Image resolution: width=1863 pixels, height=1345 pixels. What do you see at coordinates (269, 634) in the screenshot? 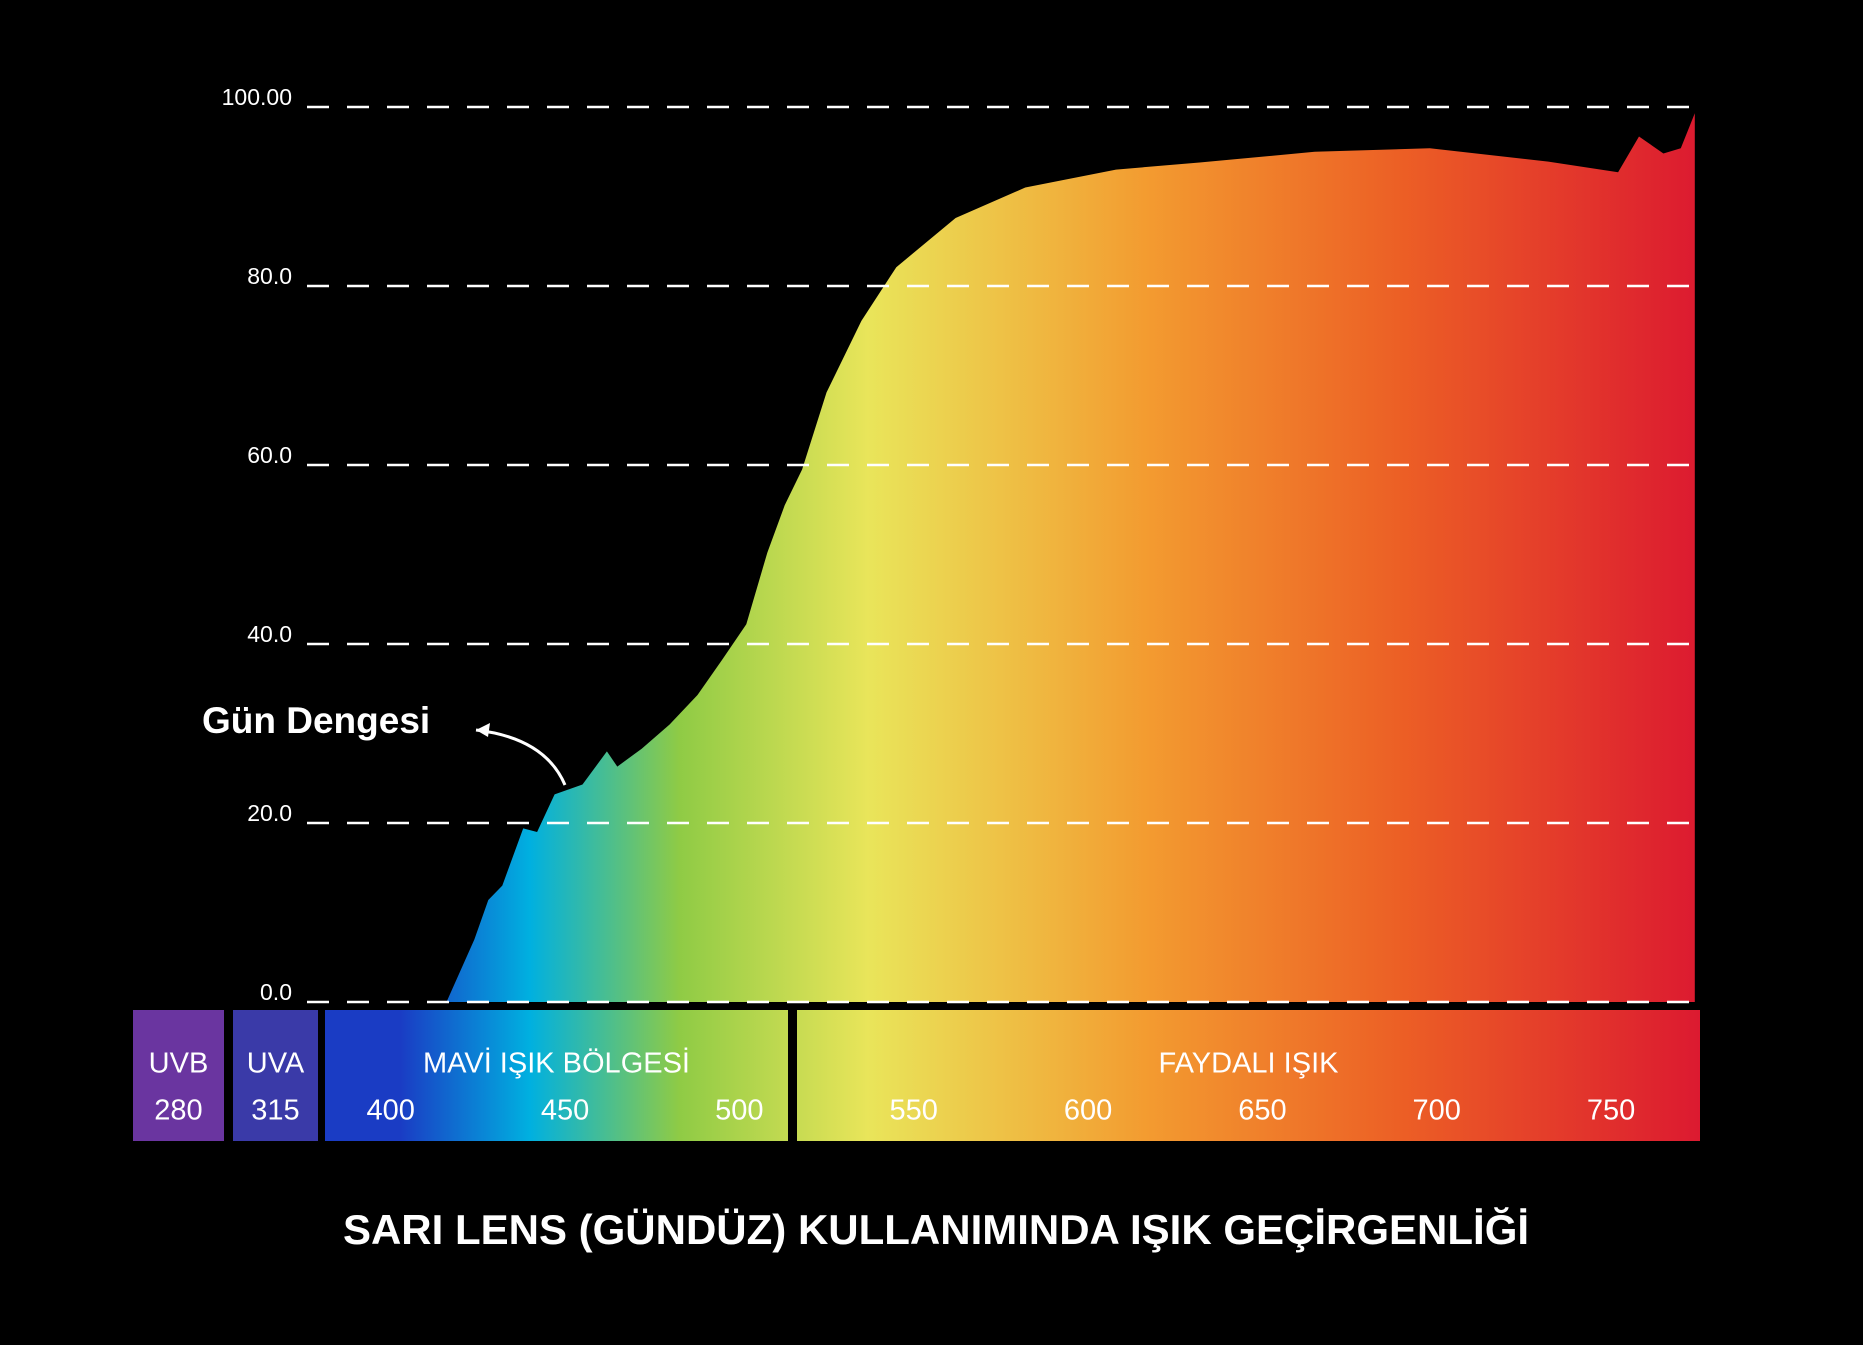
I see `y-tick-label: 40.0` at bounding box center [269, 634].